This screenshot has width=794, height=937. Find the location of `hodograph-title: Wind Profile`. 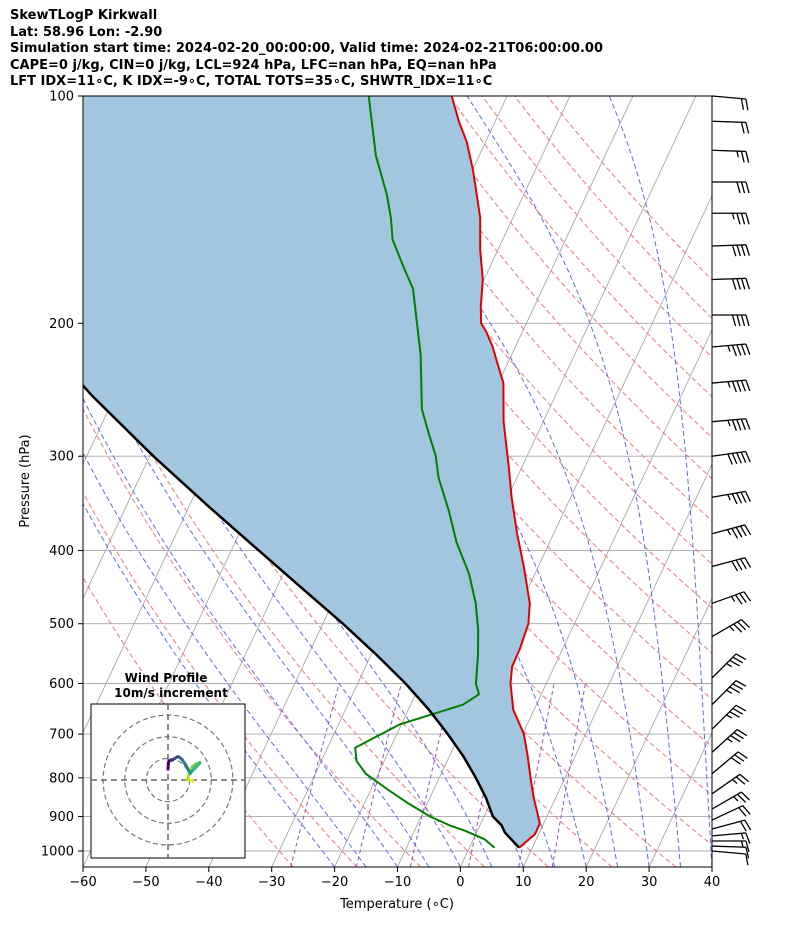

hodograph-title: Wind Profile is located at coordinates (166, 678).